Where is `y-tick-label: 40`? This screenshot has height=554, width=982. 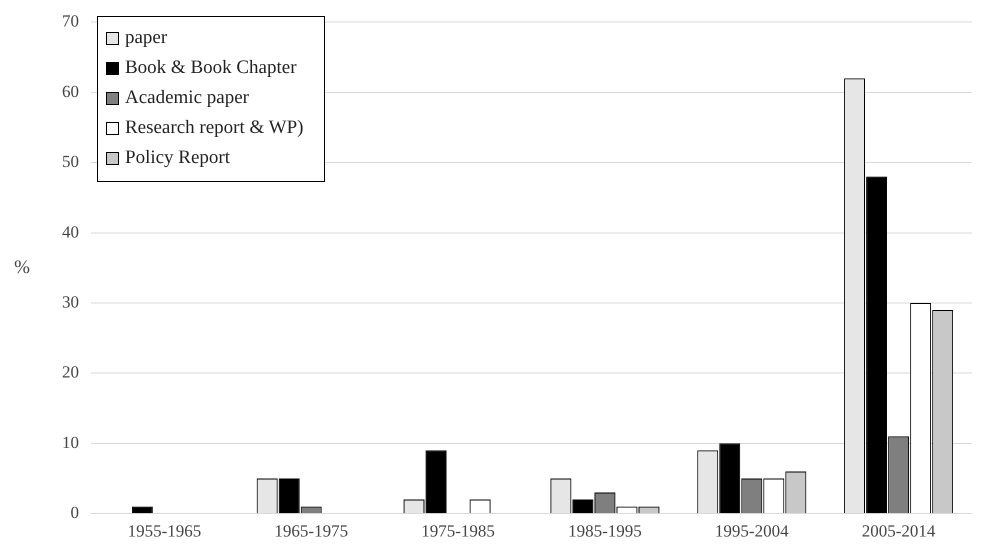 y-tick-label: 40 is located at coordinates (70, 232).